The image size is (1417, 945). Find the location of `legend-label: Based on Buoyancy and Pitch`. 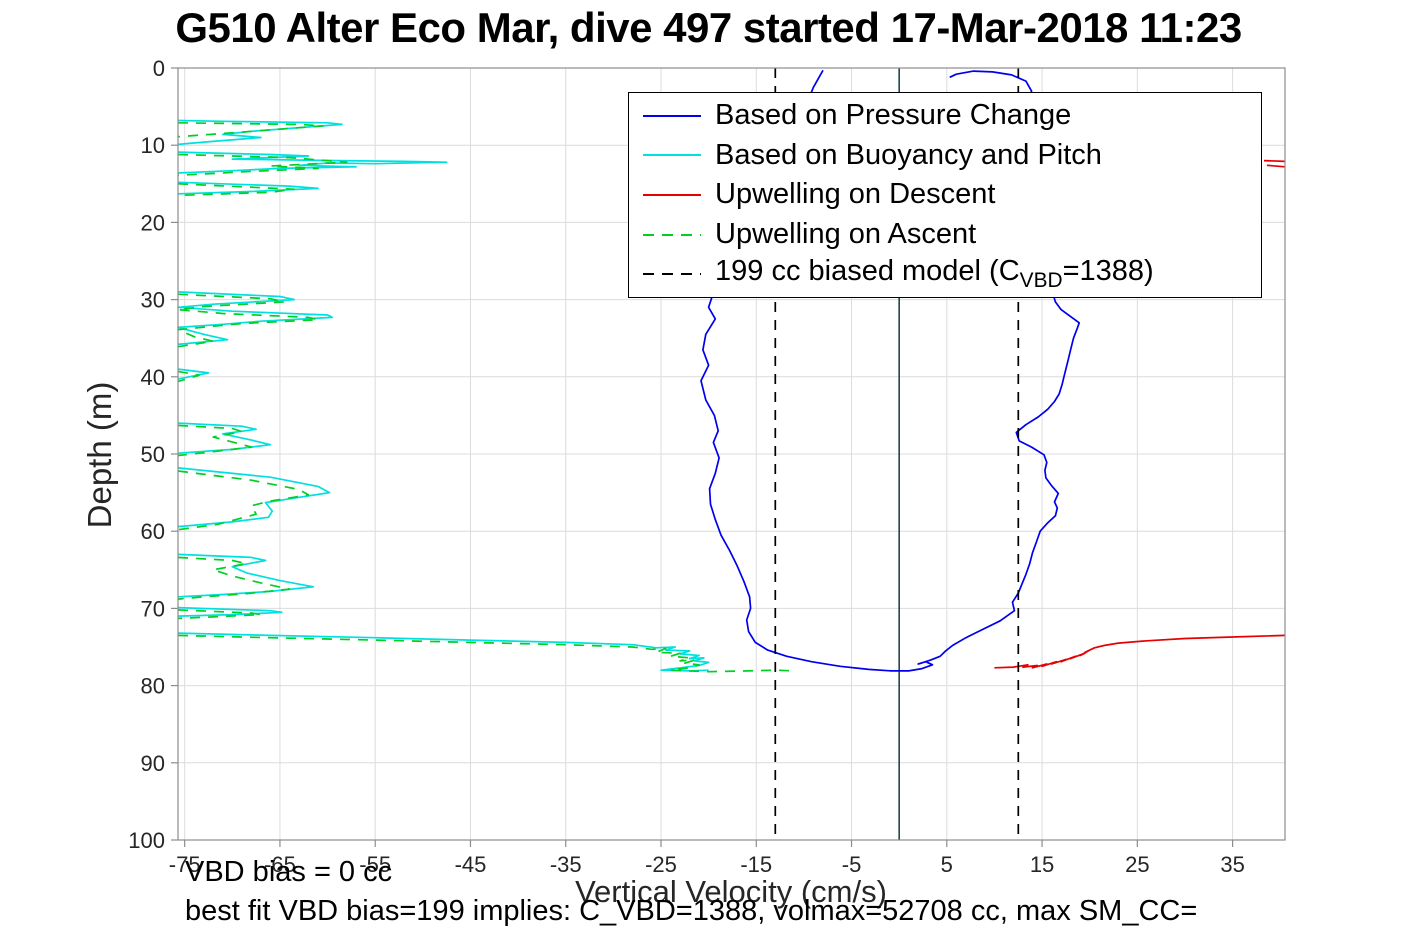

legend-label: Based on Buoyancy and Pitch is located at coordinates (908, 154).